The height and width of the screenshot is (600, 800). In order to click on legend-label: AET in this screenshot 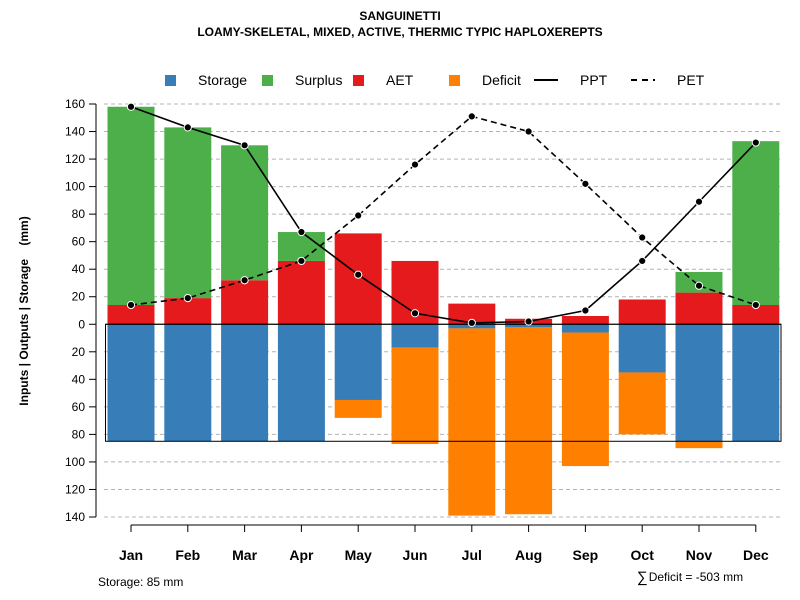, I will do `click(400, 80)`.